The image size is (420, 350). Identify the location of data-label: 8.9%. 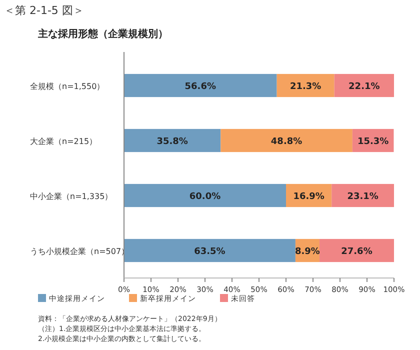
(307, 252).